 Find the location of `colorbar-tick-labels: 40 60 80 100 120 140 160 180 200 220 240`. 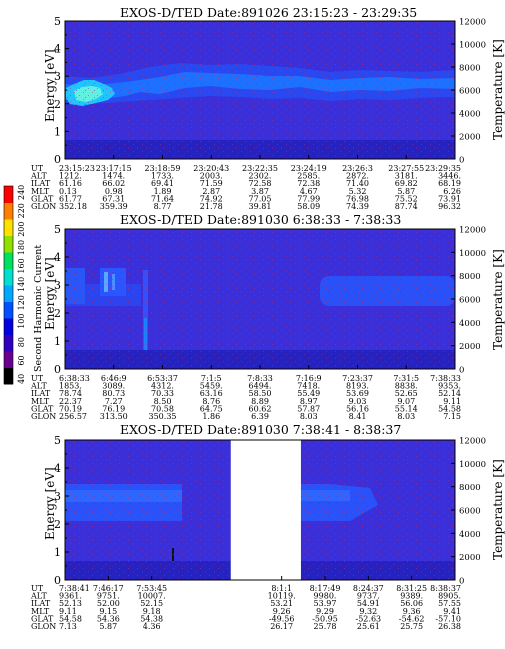

colorbar-tick-labels: 40 60 80 100 120 140 160 180 200 220 240 is located at coordinates (21, 284).